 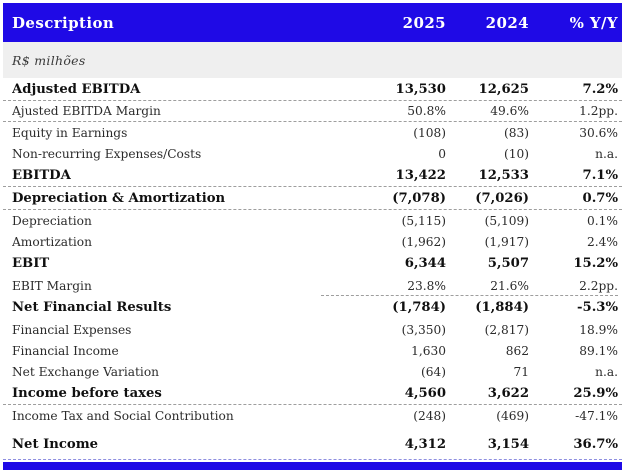 I want to click on row-value-yoy: 2.2pp., so click(x=598, y=285).